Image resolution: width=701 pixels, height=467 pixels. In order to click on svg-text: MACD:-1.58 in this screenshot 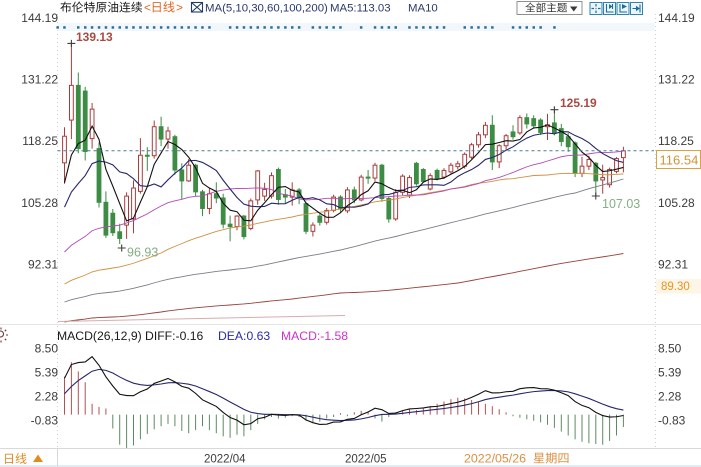, I will do `click(314, 336)`.